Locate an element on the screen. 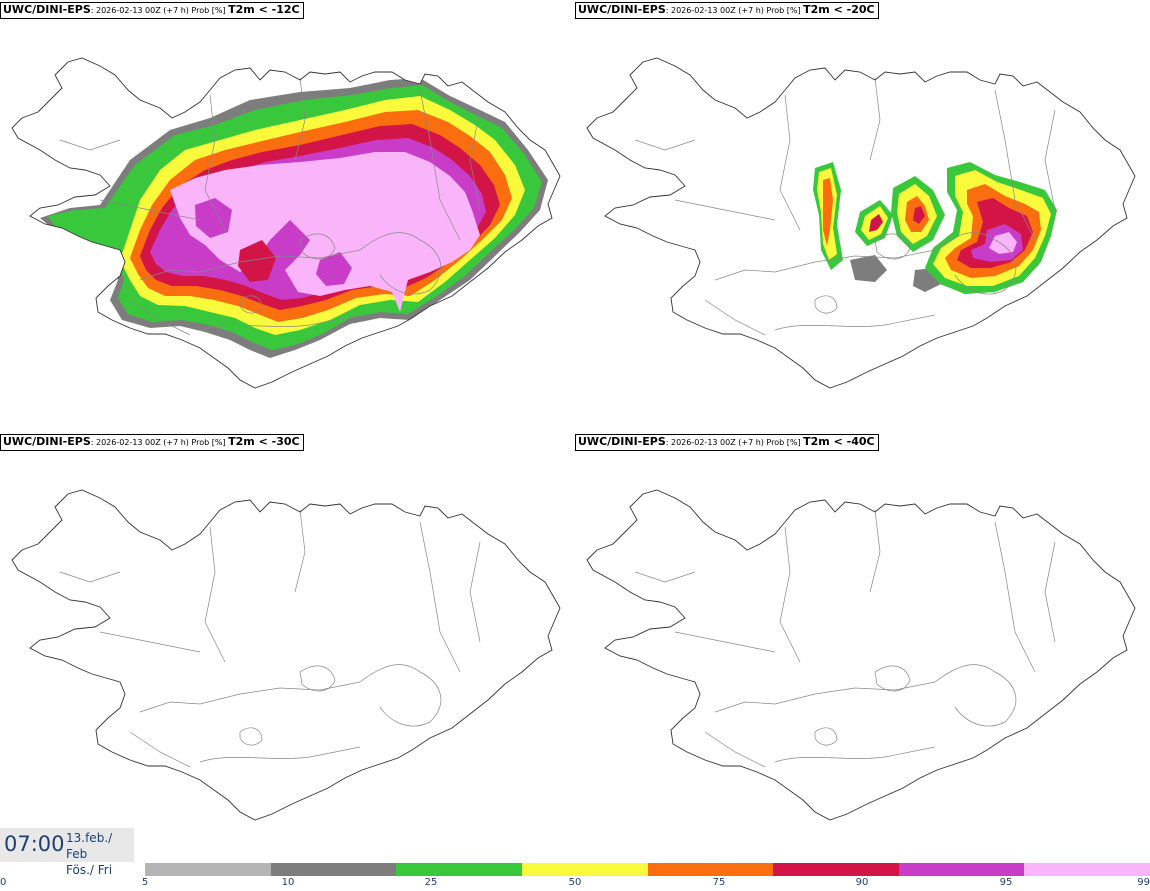 The image size is (1150, 891). valid-time-box: 07:00 13.feb./ Feb Fös./ Fri is located at coordinates (67, 852).